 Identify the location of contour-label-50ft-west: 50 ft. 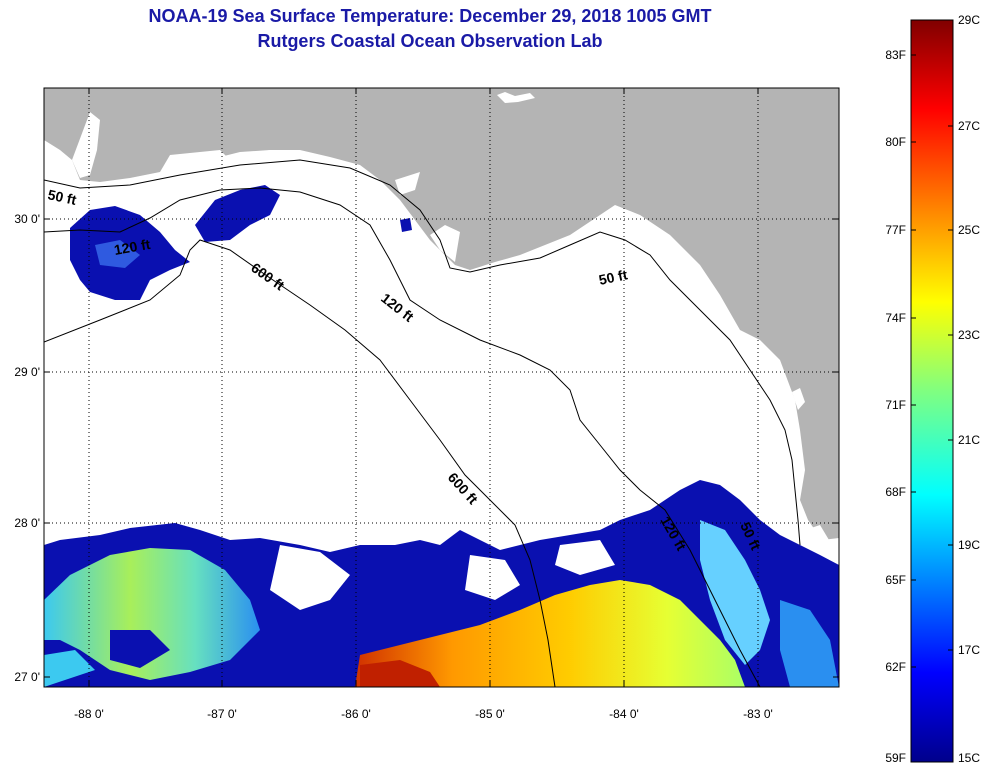
(62, 197).